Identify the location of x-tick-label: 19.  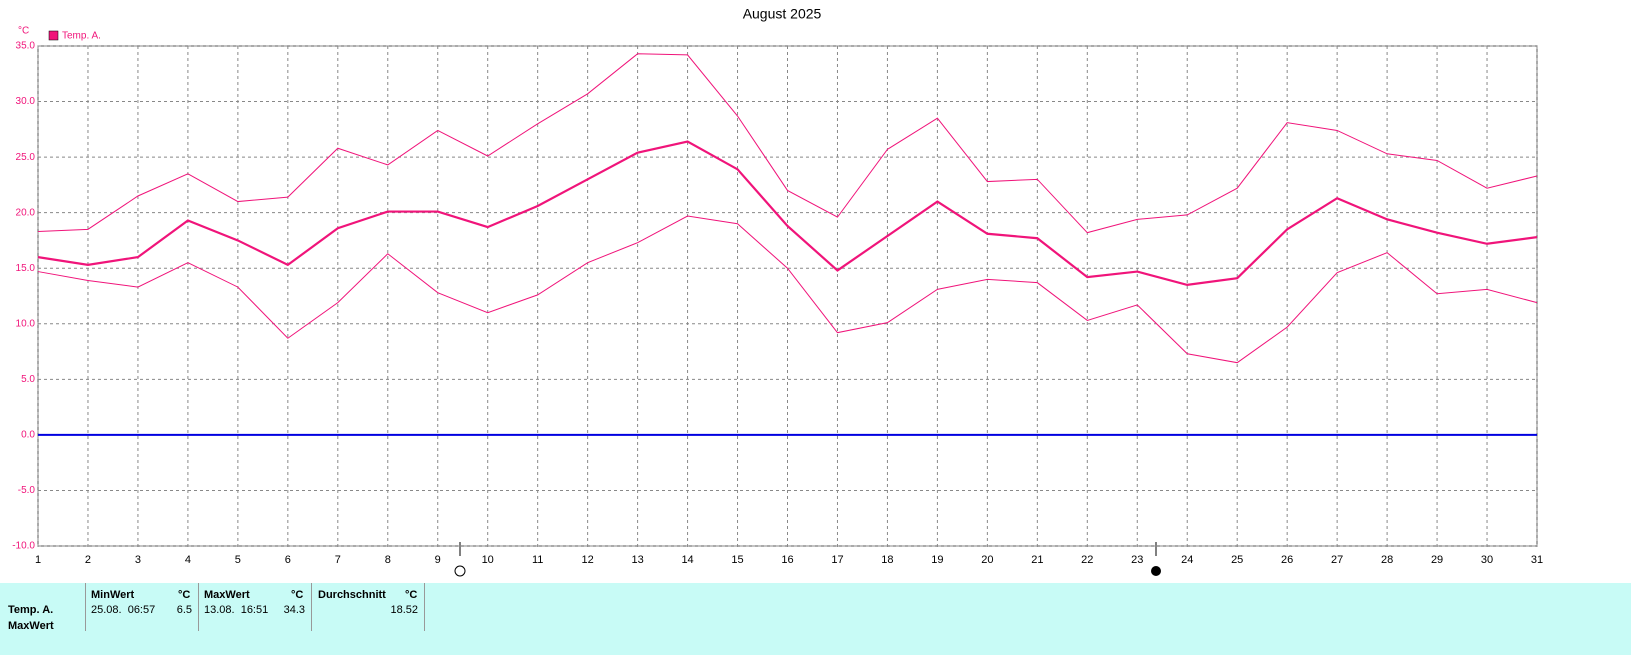
(937, 560).